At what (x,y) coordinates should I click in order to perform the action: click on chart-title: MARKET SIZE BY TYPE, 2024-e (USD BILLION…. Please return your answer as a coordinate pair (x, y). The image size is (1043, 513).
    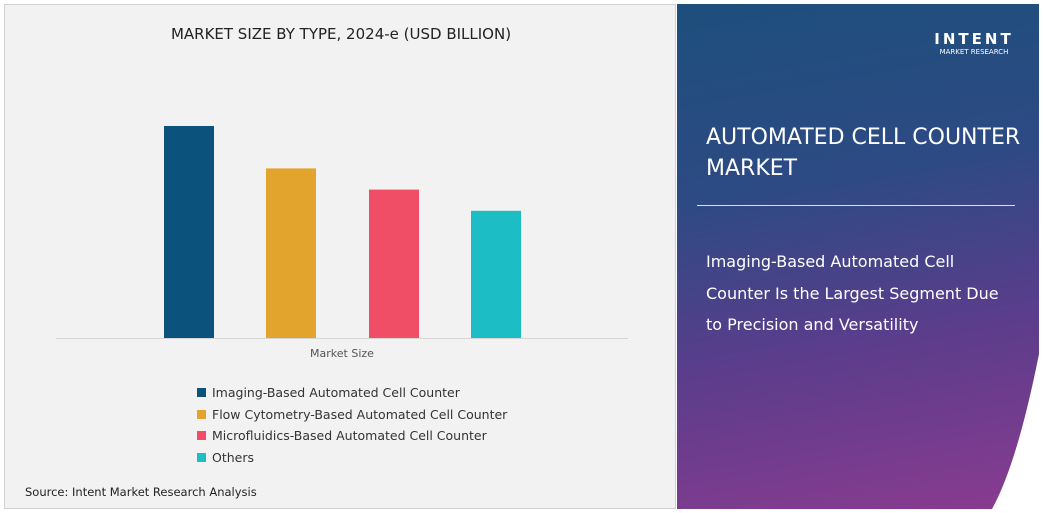
    Looking at the image, I should click on (341, 34).